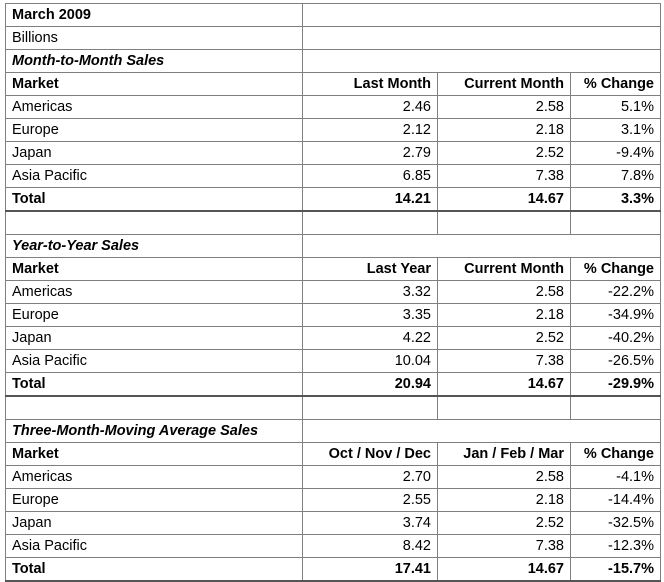 This screenshot has width=664, height=582. Describe the element at coordinates (370, 199) in the screenshot. I see `total-value: 14.21` at that location.